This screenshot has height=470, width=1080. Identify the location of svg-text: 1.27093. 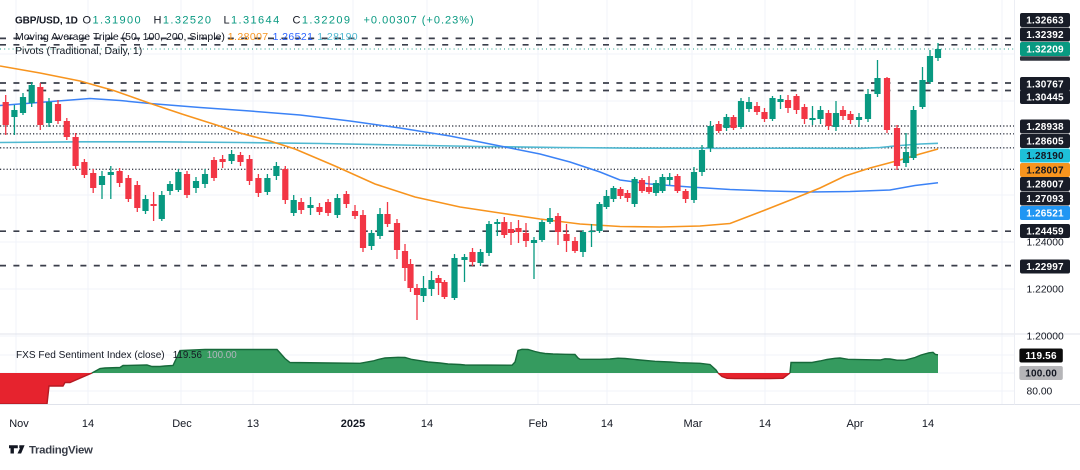
(1045, 199).